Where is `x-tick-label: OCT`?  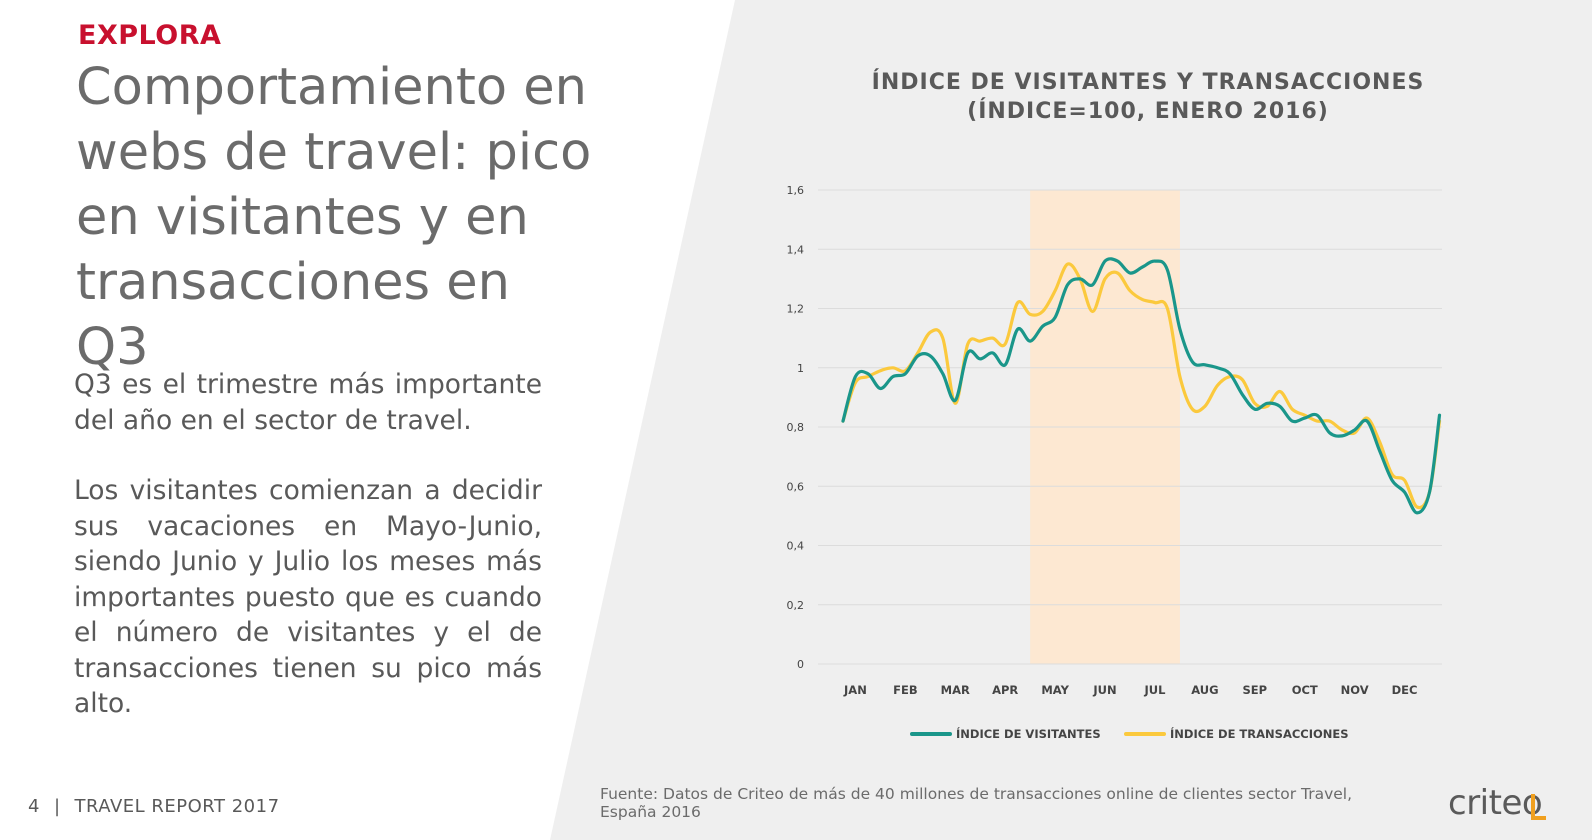
x-tick-label: OCT is located at coordinates (1305, 690).